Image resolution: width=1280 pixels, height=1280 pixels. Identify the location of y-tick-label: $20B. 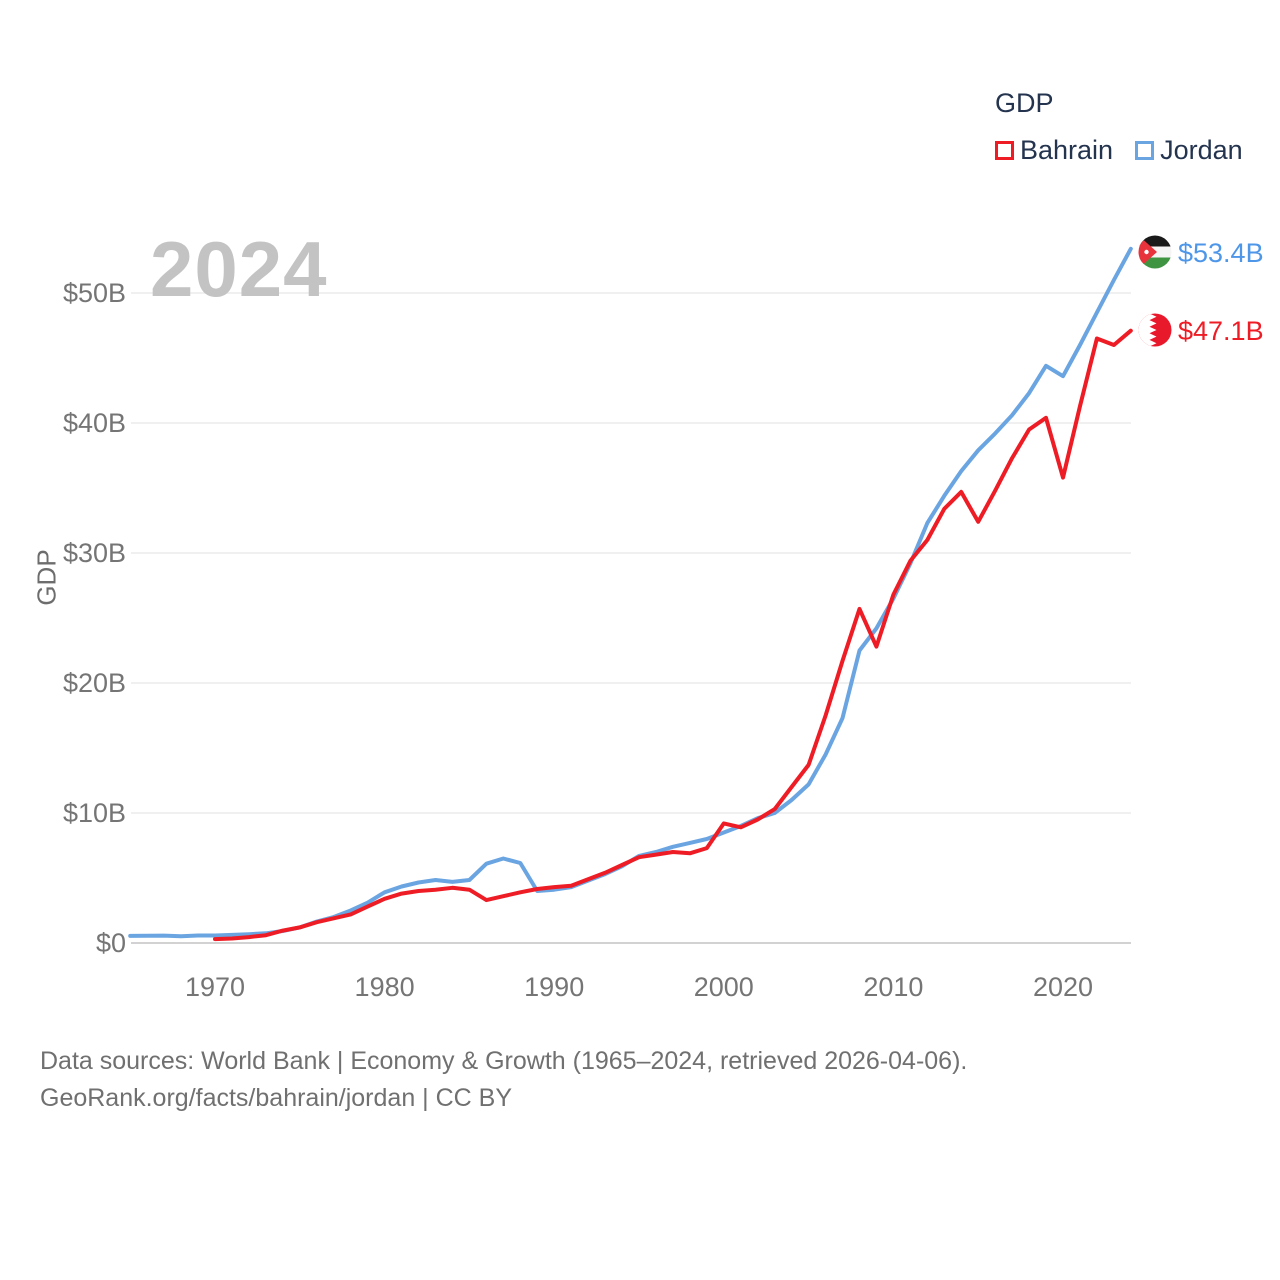
(94, 683).